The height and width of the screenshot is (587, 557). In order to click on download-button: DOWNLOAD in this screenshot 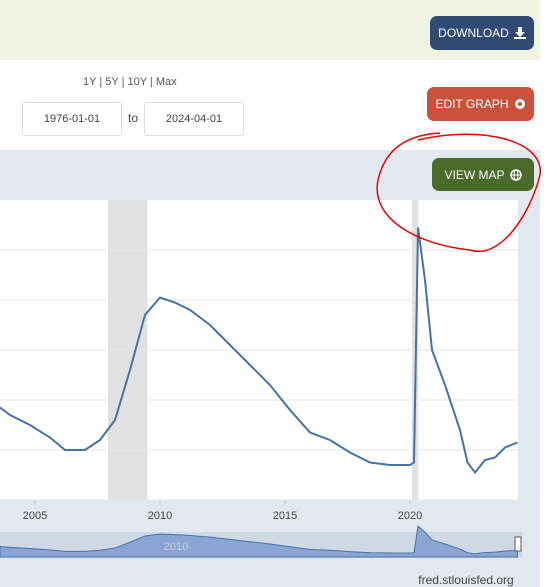, I will do `click(482, 33)`.